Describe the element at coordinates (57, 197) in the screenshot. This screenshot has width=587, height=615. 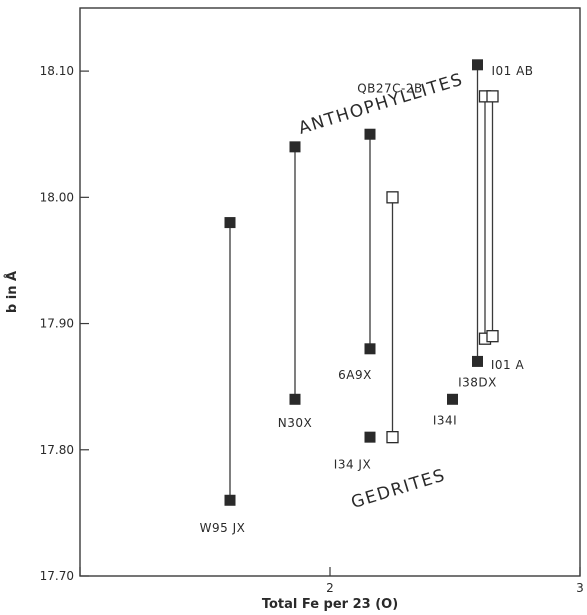
I see `y-tick-label-3: 18.00` at that location.